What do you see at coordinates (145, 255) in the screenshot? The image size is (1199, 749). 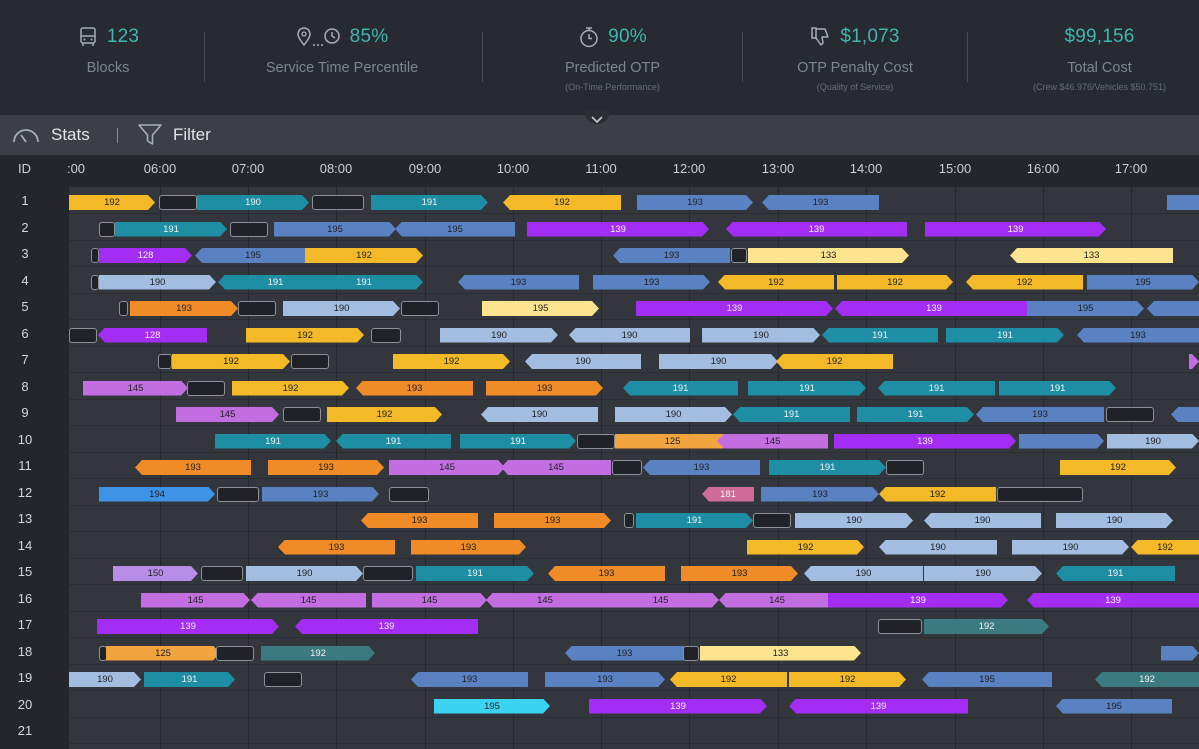 I see `trip-bar: 128` at bounding box center [145, 255].